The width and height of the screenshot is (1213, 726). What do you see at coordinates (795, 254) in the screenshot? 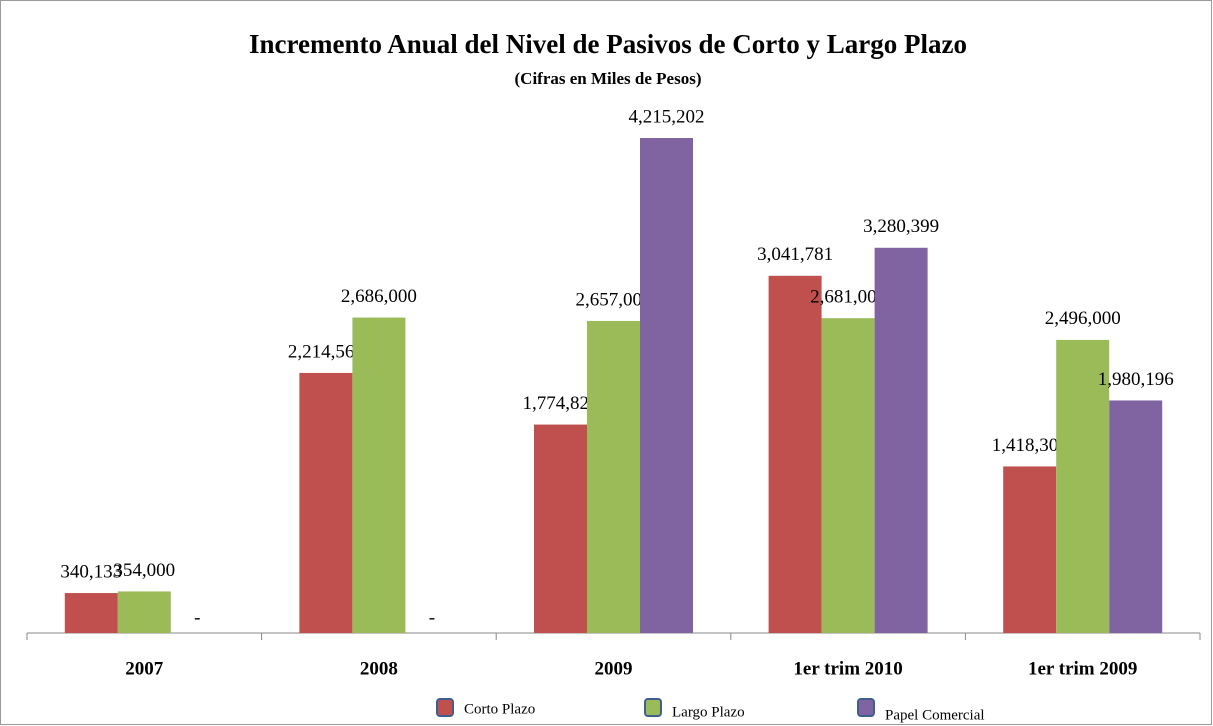
I see `value-label: 3,041,781` at bounding box center [795, 254].